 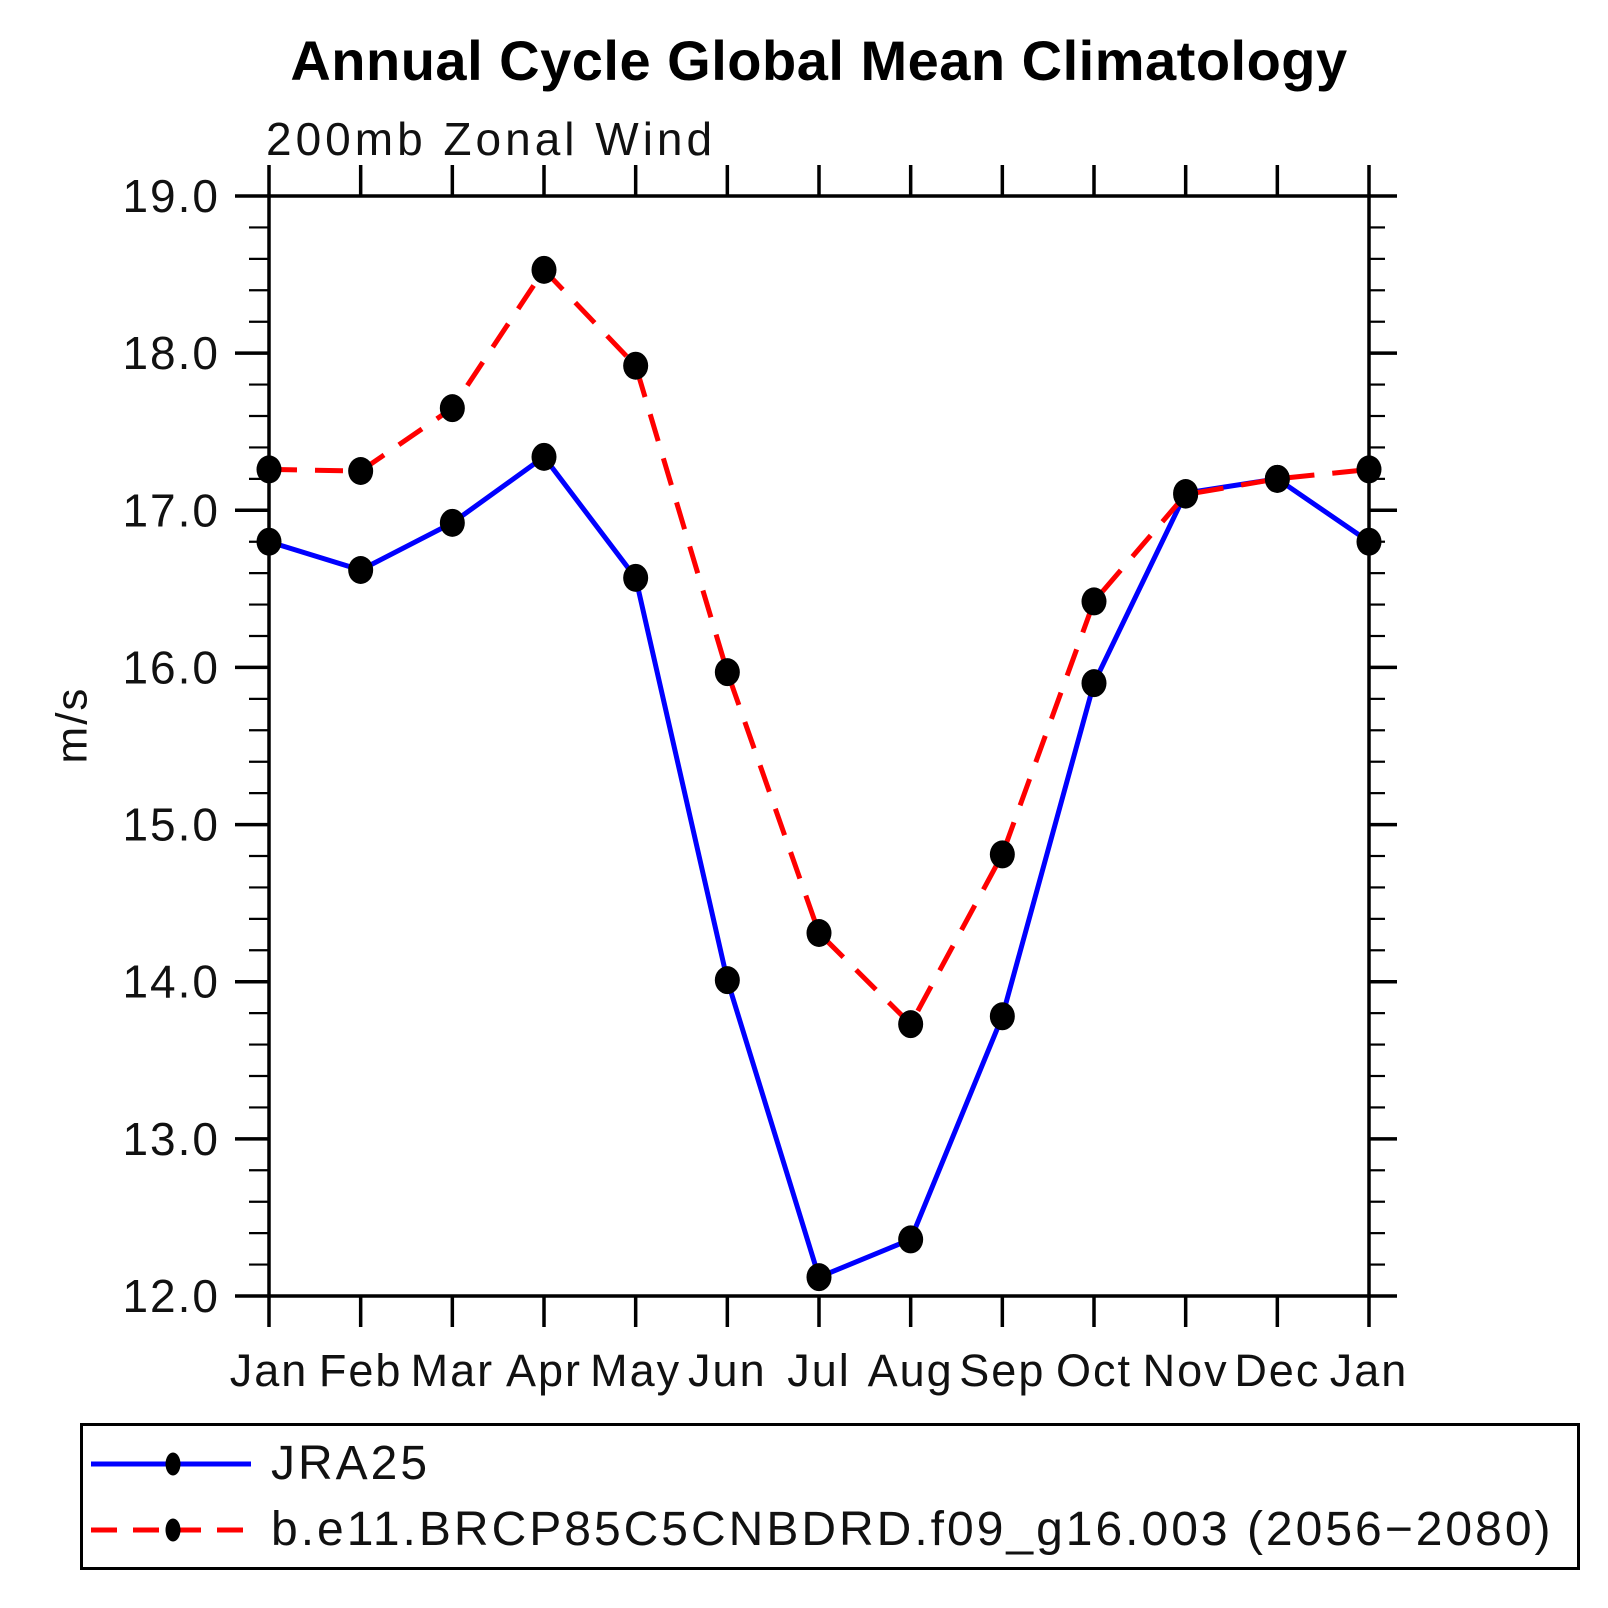 What do you see at coordinates (171, 1139) in the screenshot?
I see `y-tick-label: 13.0` at bounding box center [171, 1139].